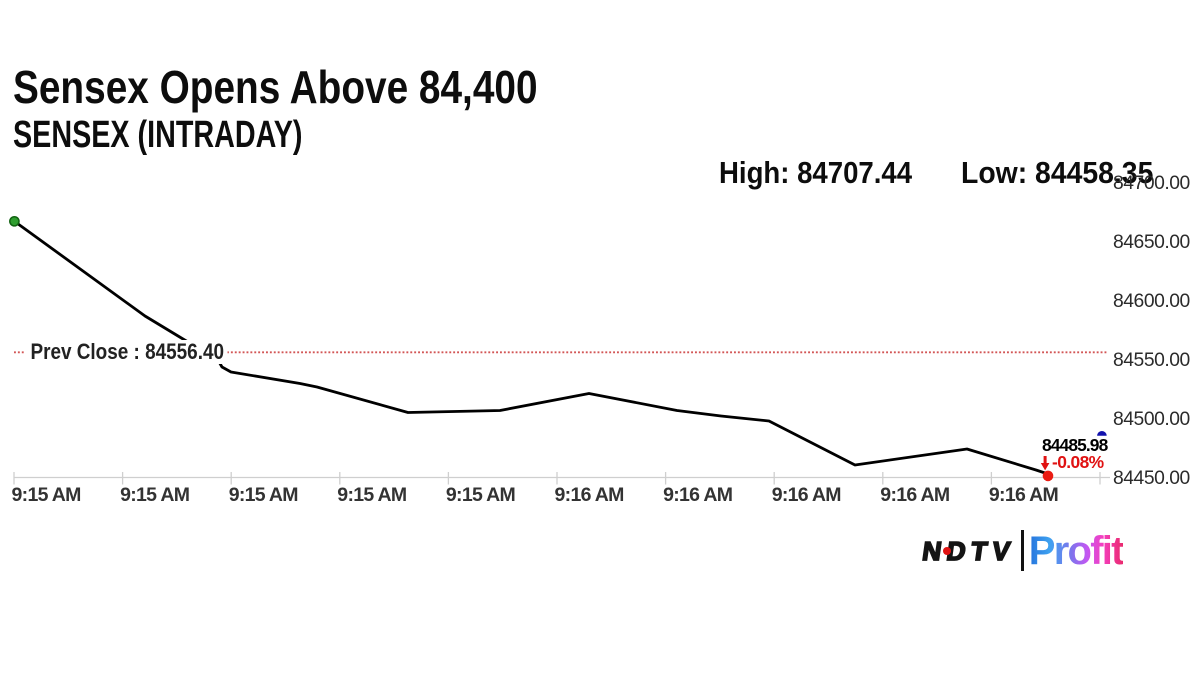 This screenshot has height=675, width=1200. What do you see at coordinates (968, 551) in the screenshot?
I see `svg-text: NDTV` at bounding box center [968, 551].